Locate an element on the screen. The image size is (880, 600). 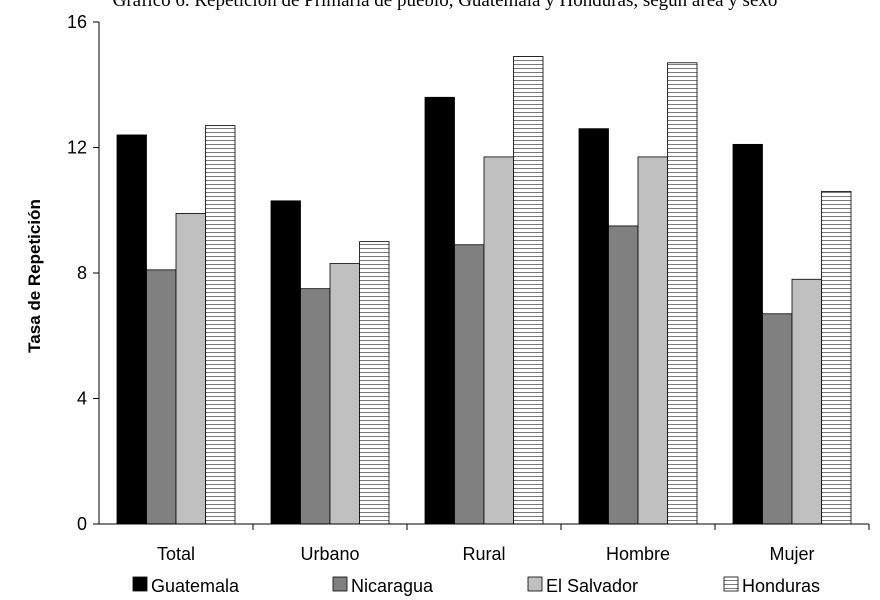
bar-honduras-total is located at coordinates (220, 325).